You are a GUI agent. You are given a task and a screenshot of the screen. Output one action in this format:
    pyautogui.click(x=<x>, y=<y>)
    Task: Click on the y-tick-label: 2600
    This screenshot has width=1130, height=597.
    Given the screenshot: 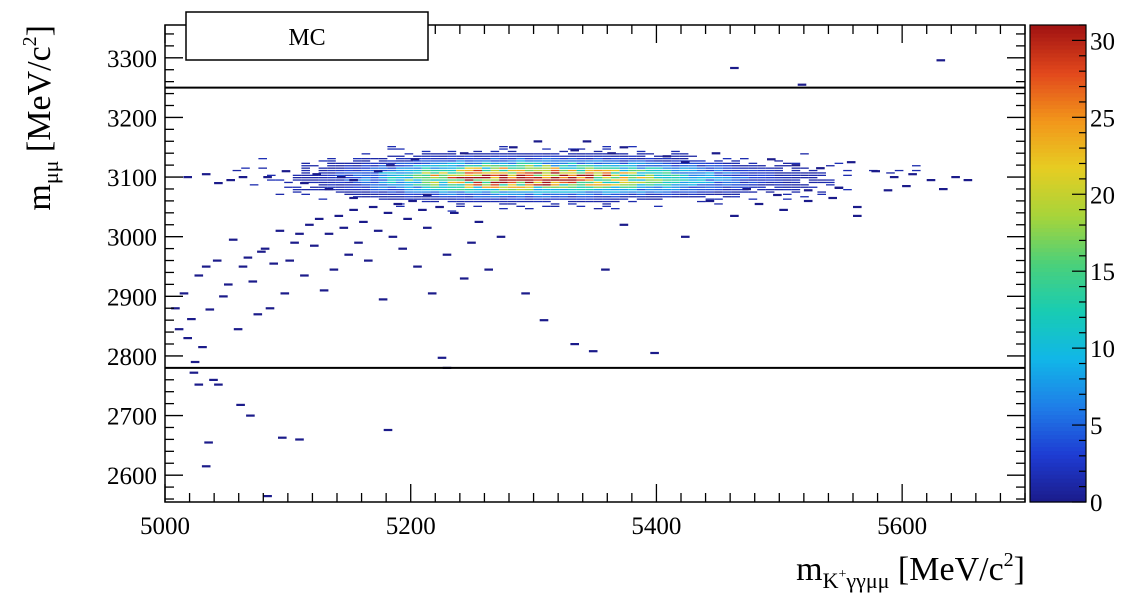 What is the action you would take?
    pyautogui.click(x=132, y=476)
    